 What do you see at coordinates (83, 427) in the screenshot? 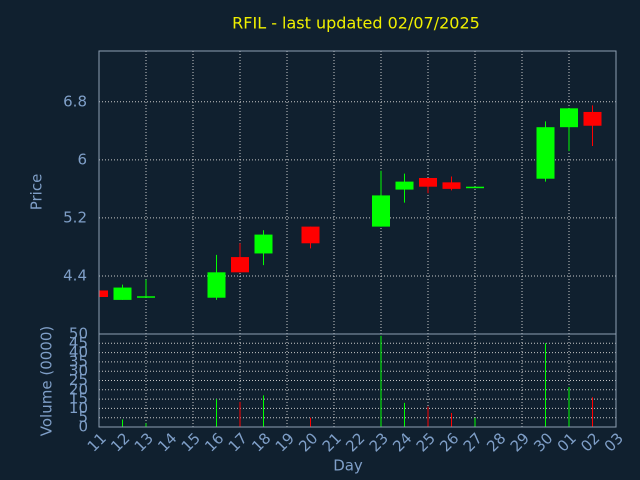
I see `y-tick-label: 0` at bounding box center [83, 427].